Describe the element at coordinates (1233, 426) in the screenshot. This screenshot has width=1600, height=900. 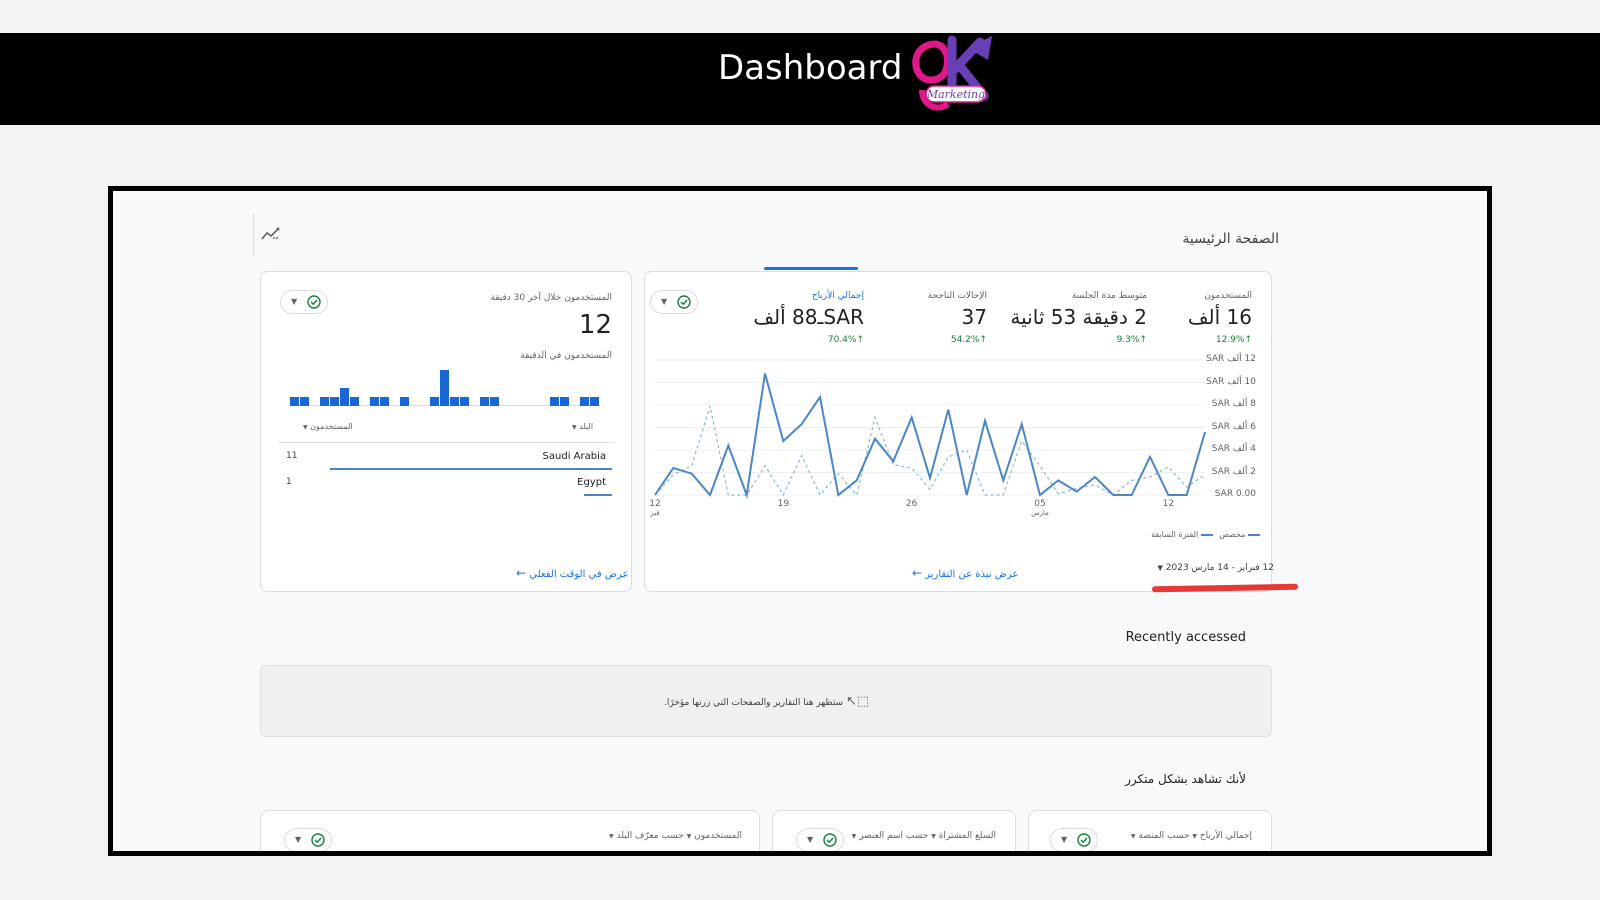
I see `y-tick-label: 6 ألف SAR` at that location.